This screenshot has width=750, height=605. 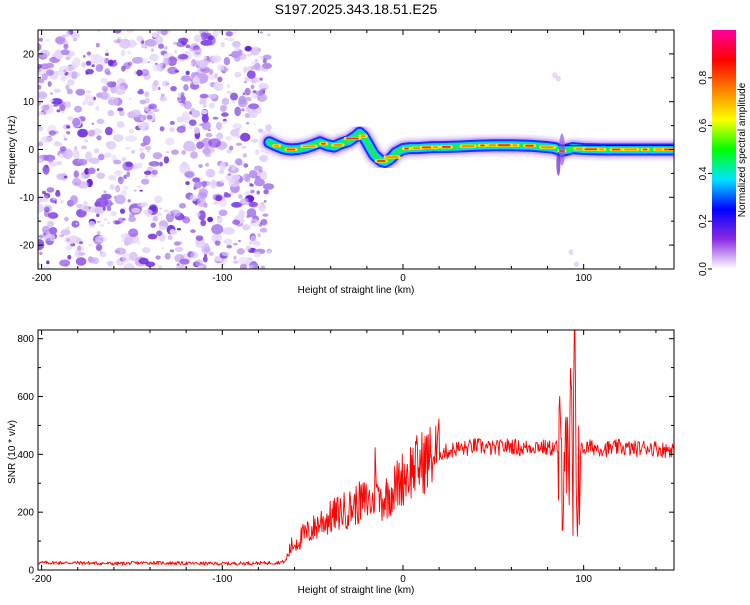 I want to click on x-tick-label: -200, so click(x=42, y=579).